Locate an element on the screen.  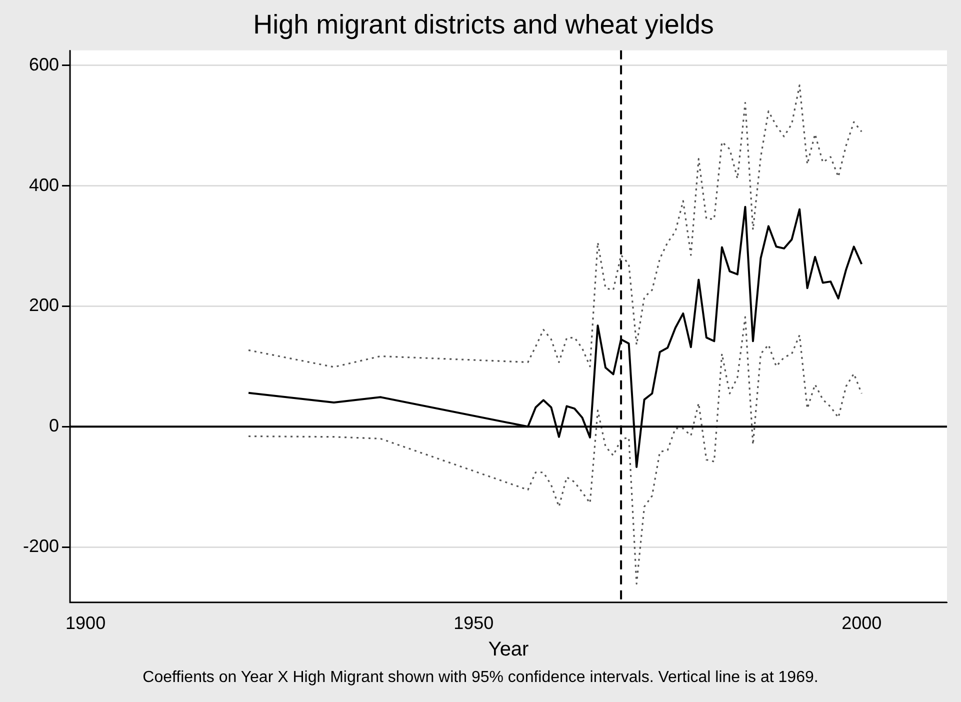
x-tick-label: 1900 is located at coordinates (86, 623).